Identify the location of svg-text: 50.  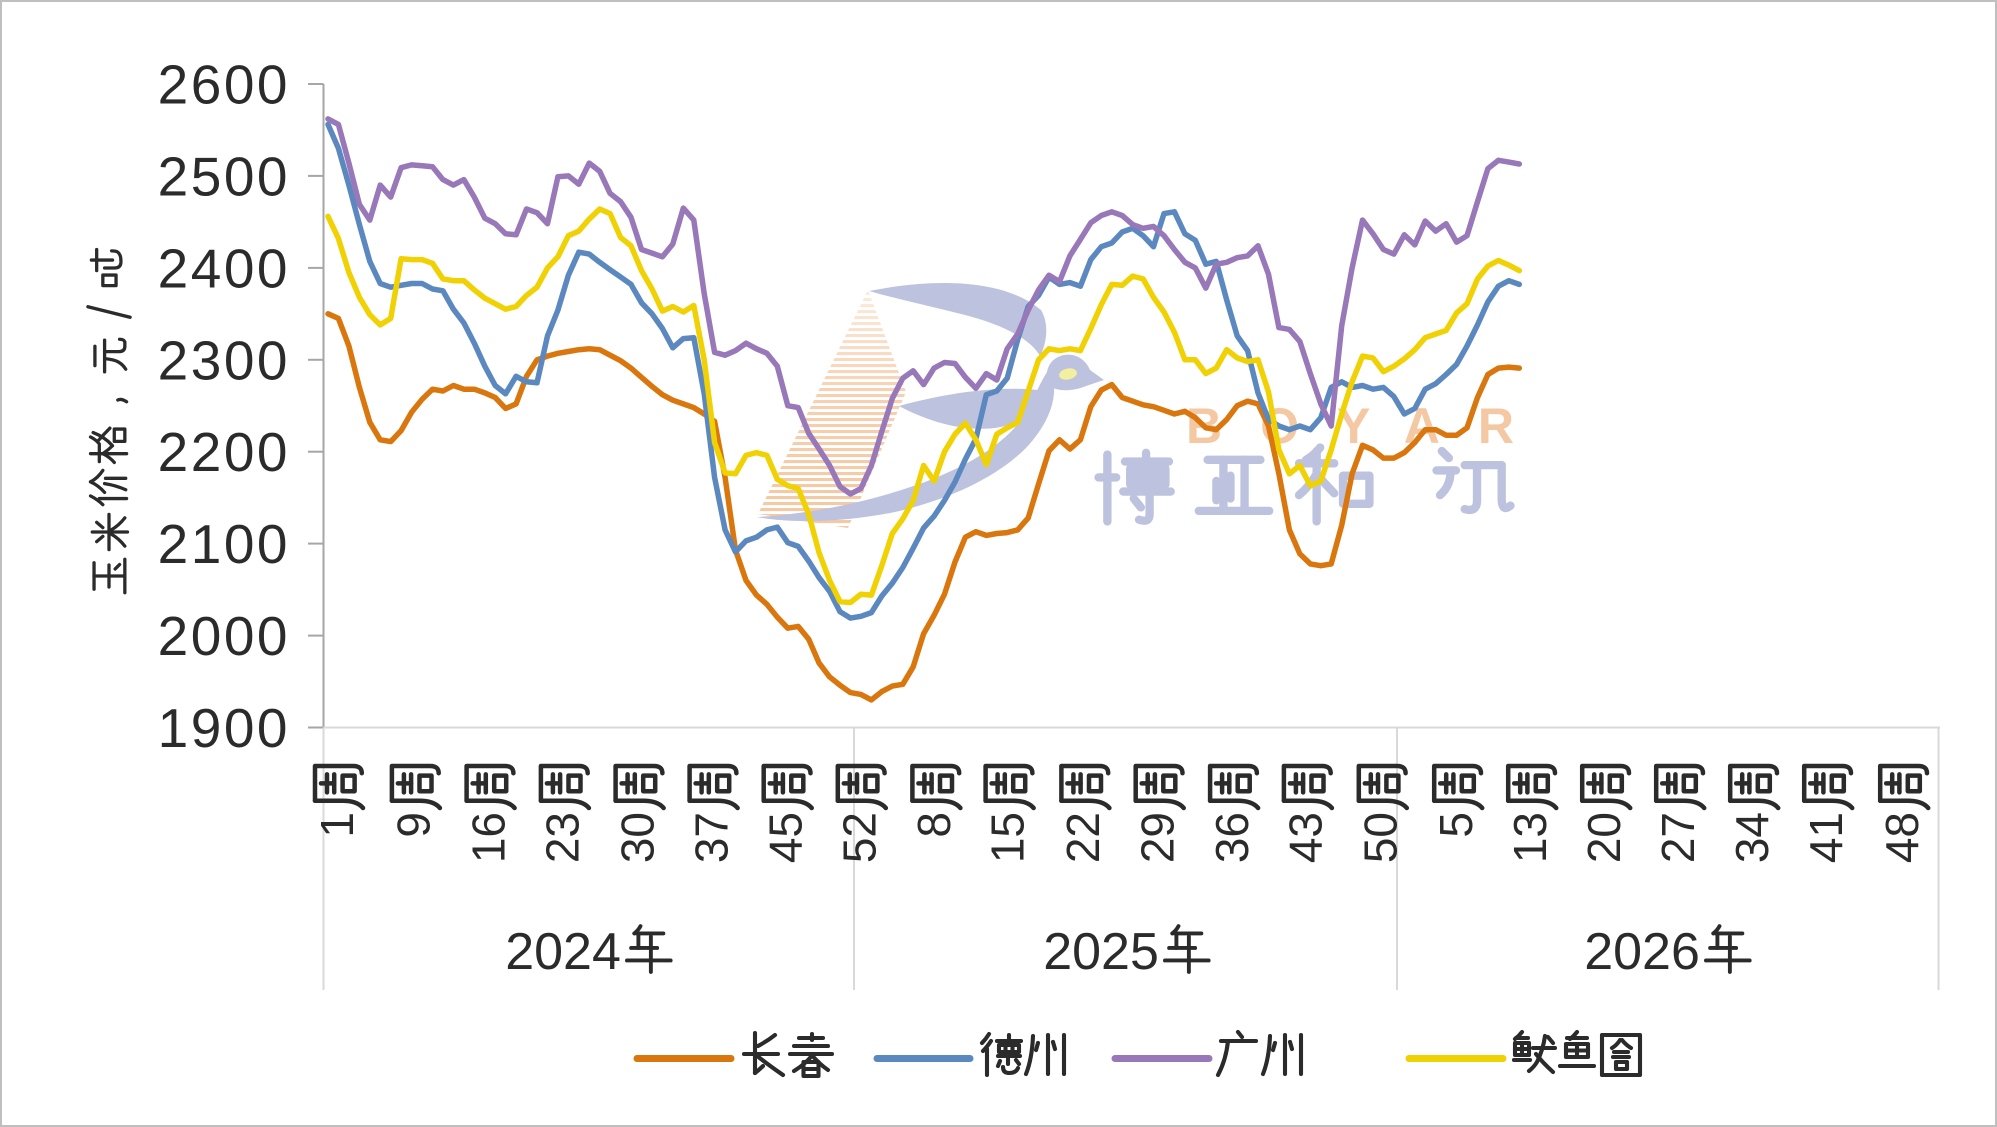
(1381, 837).